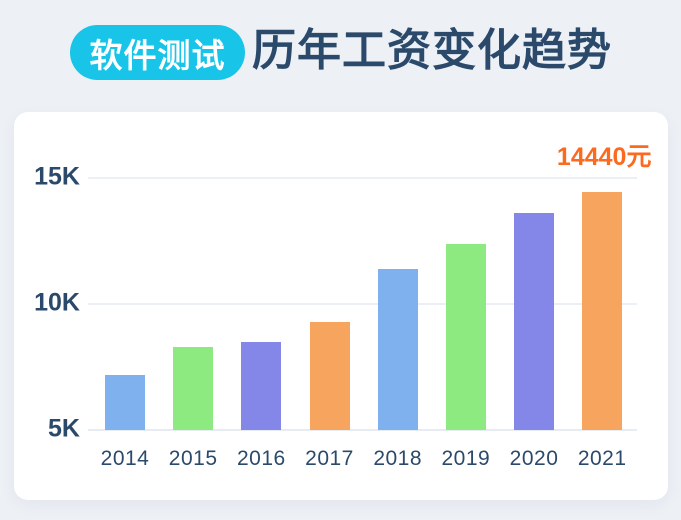  I want to click on x-axis-label-2017: 2017, so click(329, 458).